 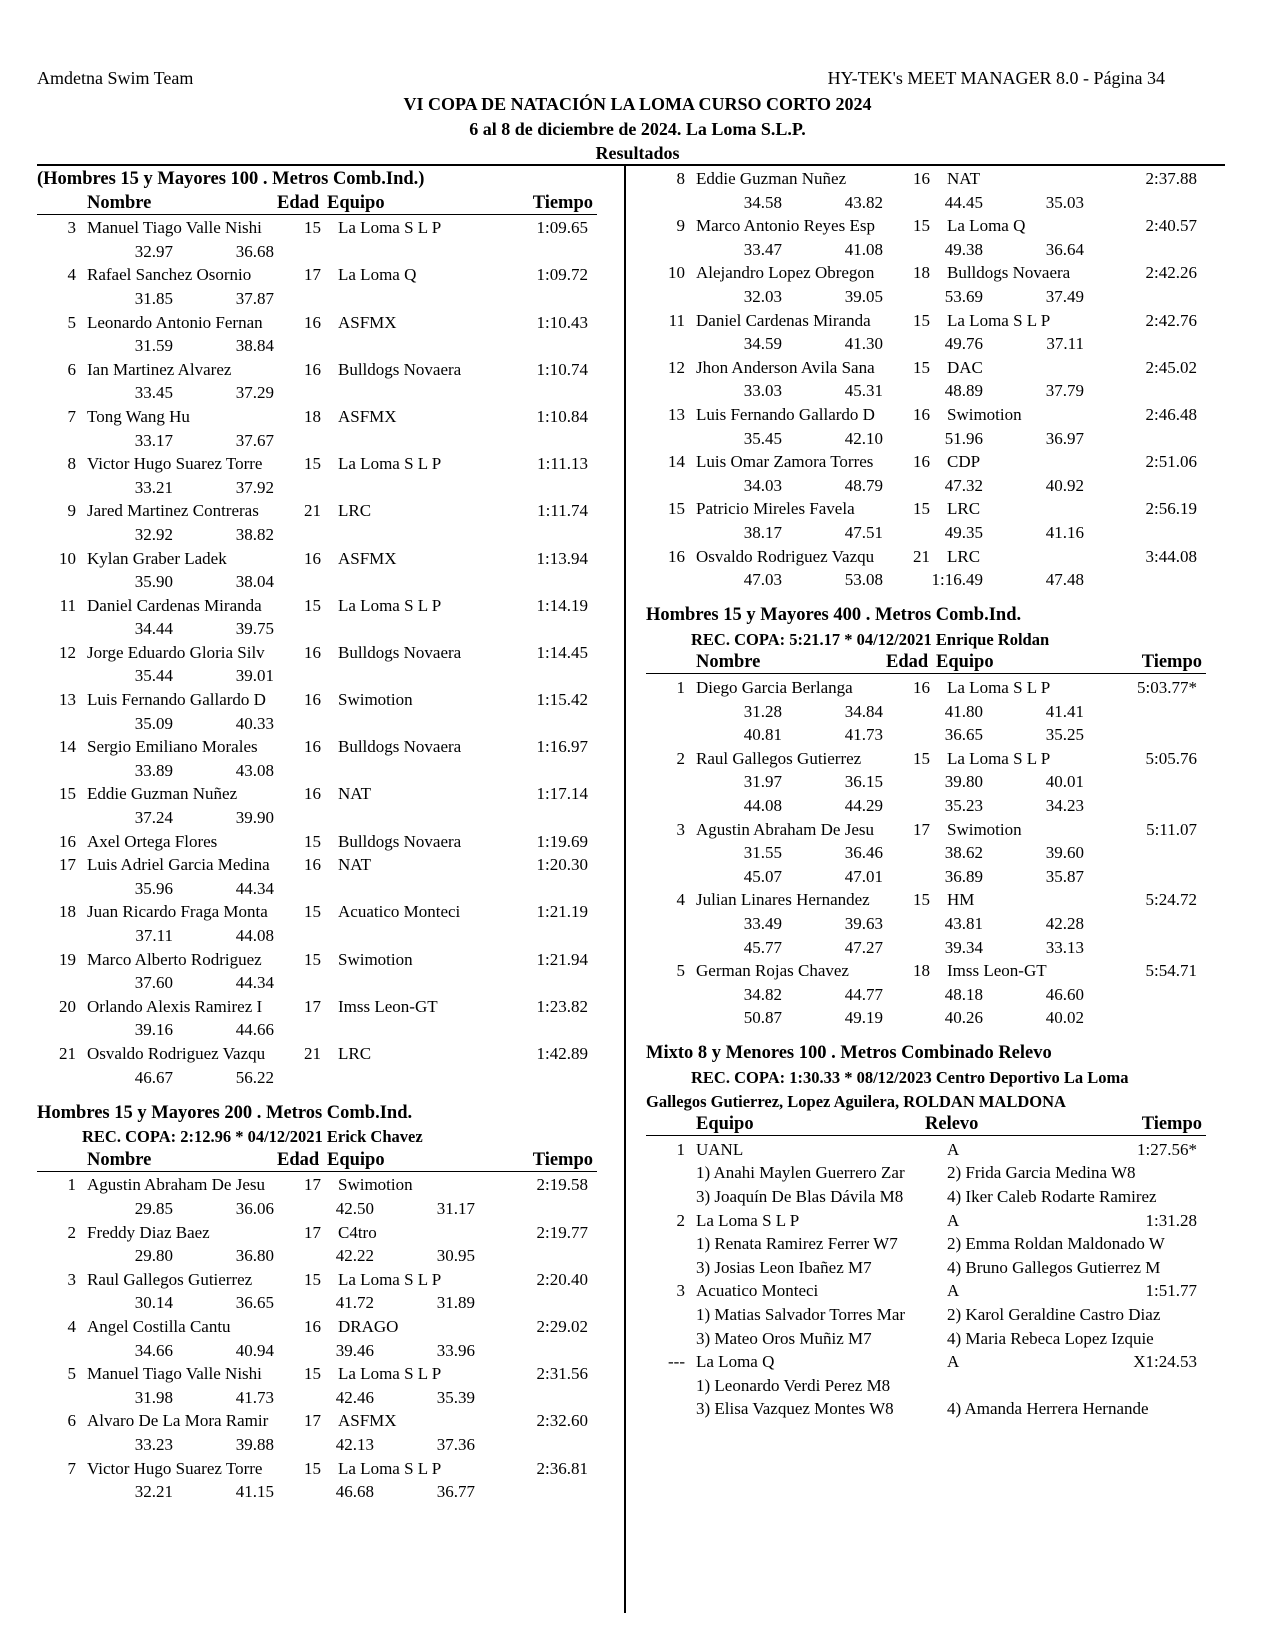 What do you see at coordinates (1171, 414) in the screenshot?
I see `final-time: 2:46.48` at bounding box center [1171, 414].